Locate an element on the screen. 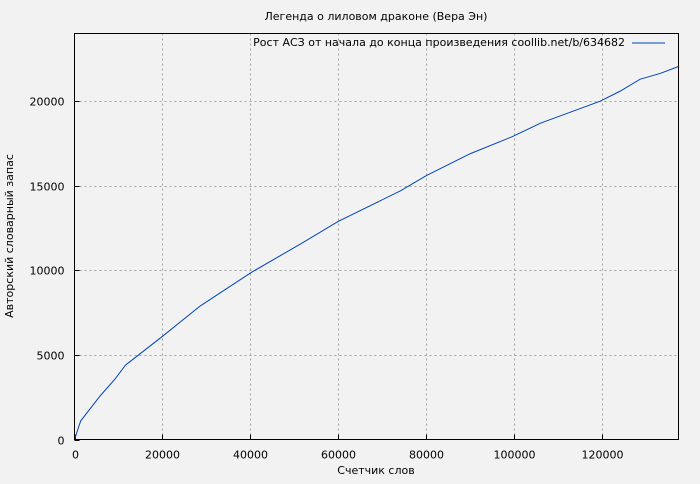 The image size is (700, 484). x-axis-label: Счетчик слов is located at coordinates (375, 470).